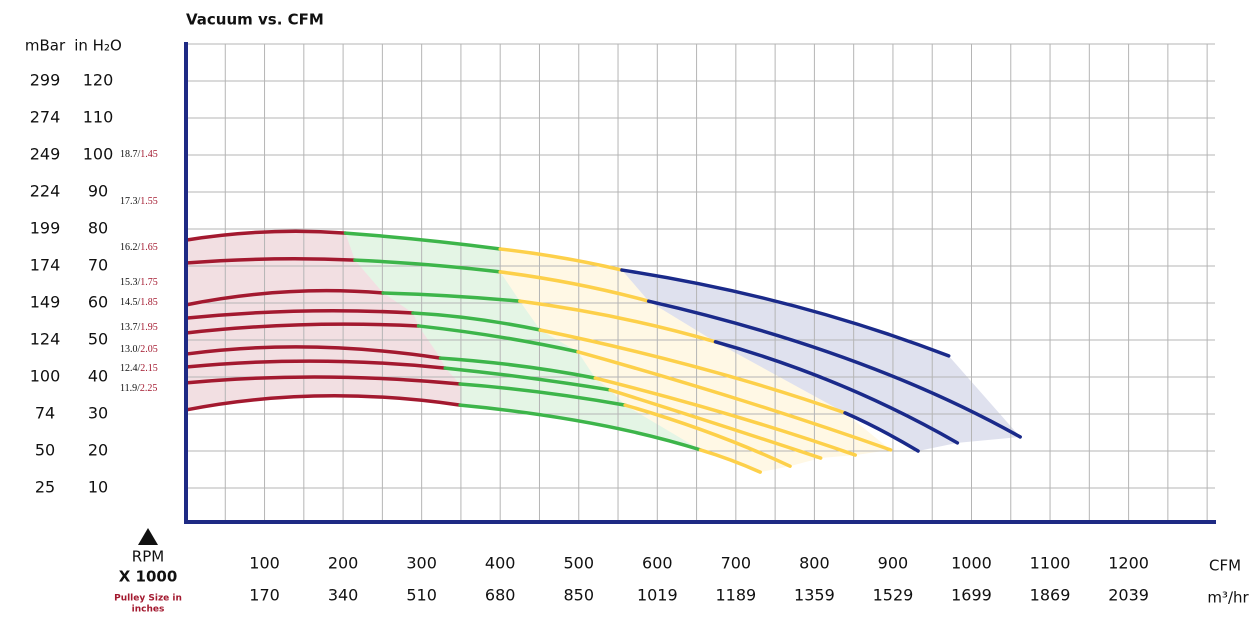 This screenshot has width=1260, height=617. I want to click on pulley-label: 2.05, so click(149, 349).